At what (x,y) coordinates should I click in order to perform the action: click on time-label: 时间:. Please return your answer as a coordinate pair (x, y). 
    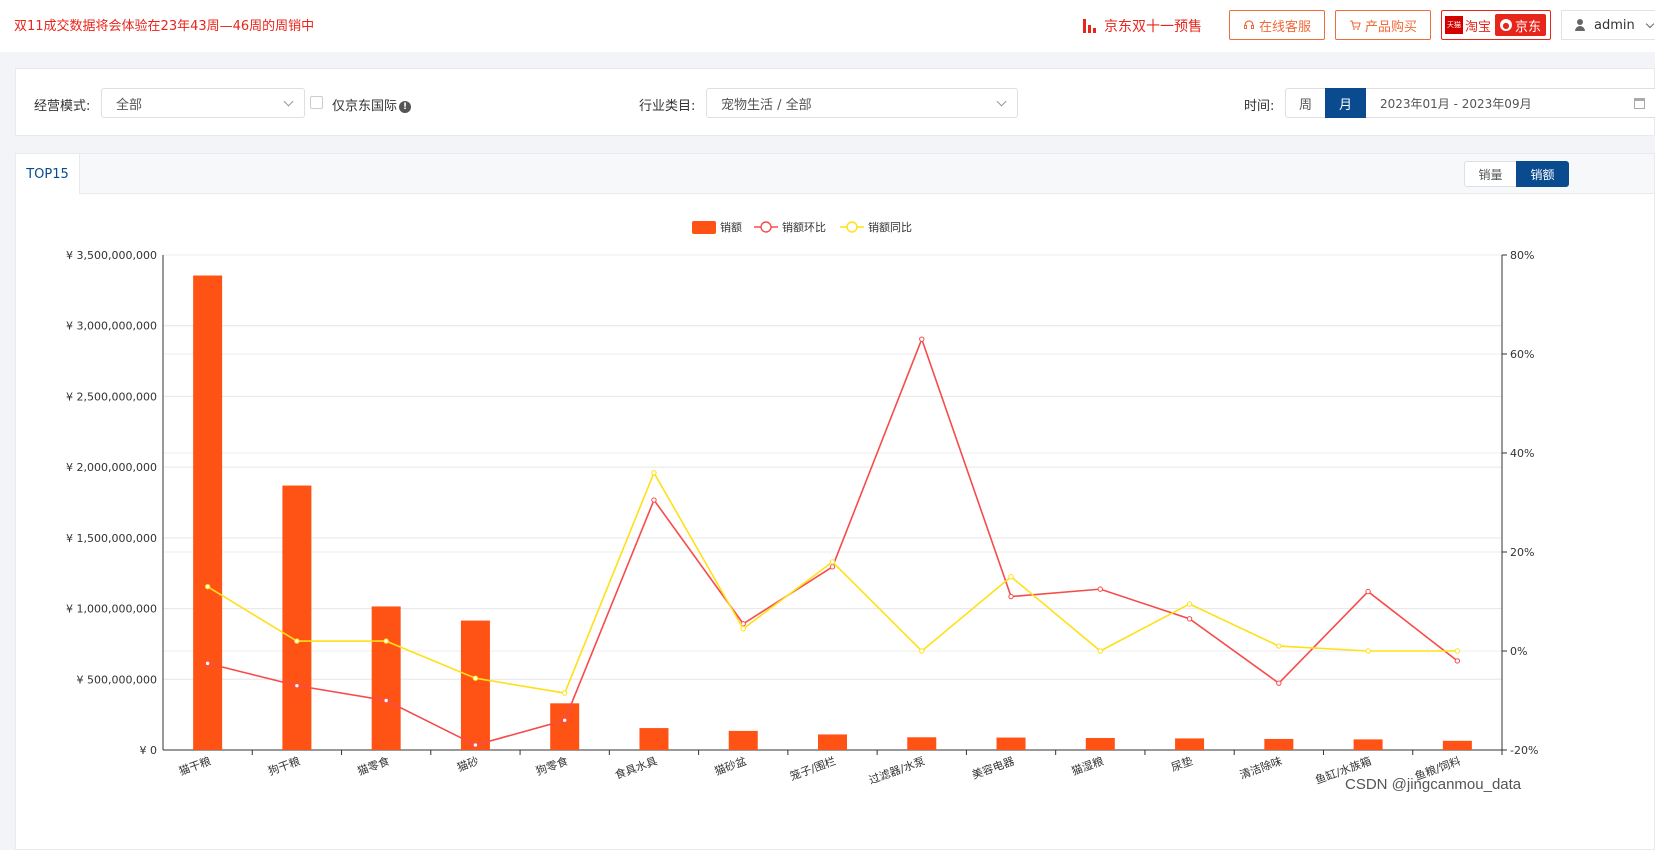
    Looking at the image, I should click on (1259, 106).